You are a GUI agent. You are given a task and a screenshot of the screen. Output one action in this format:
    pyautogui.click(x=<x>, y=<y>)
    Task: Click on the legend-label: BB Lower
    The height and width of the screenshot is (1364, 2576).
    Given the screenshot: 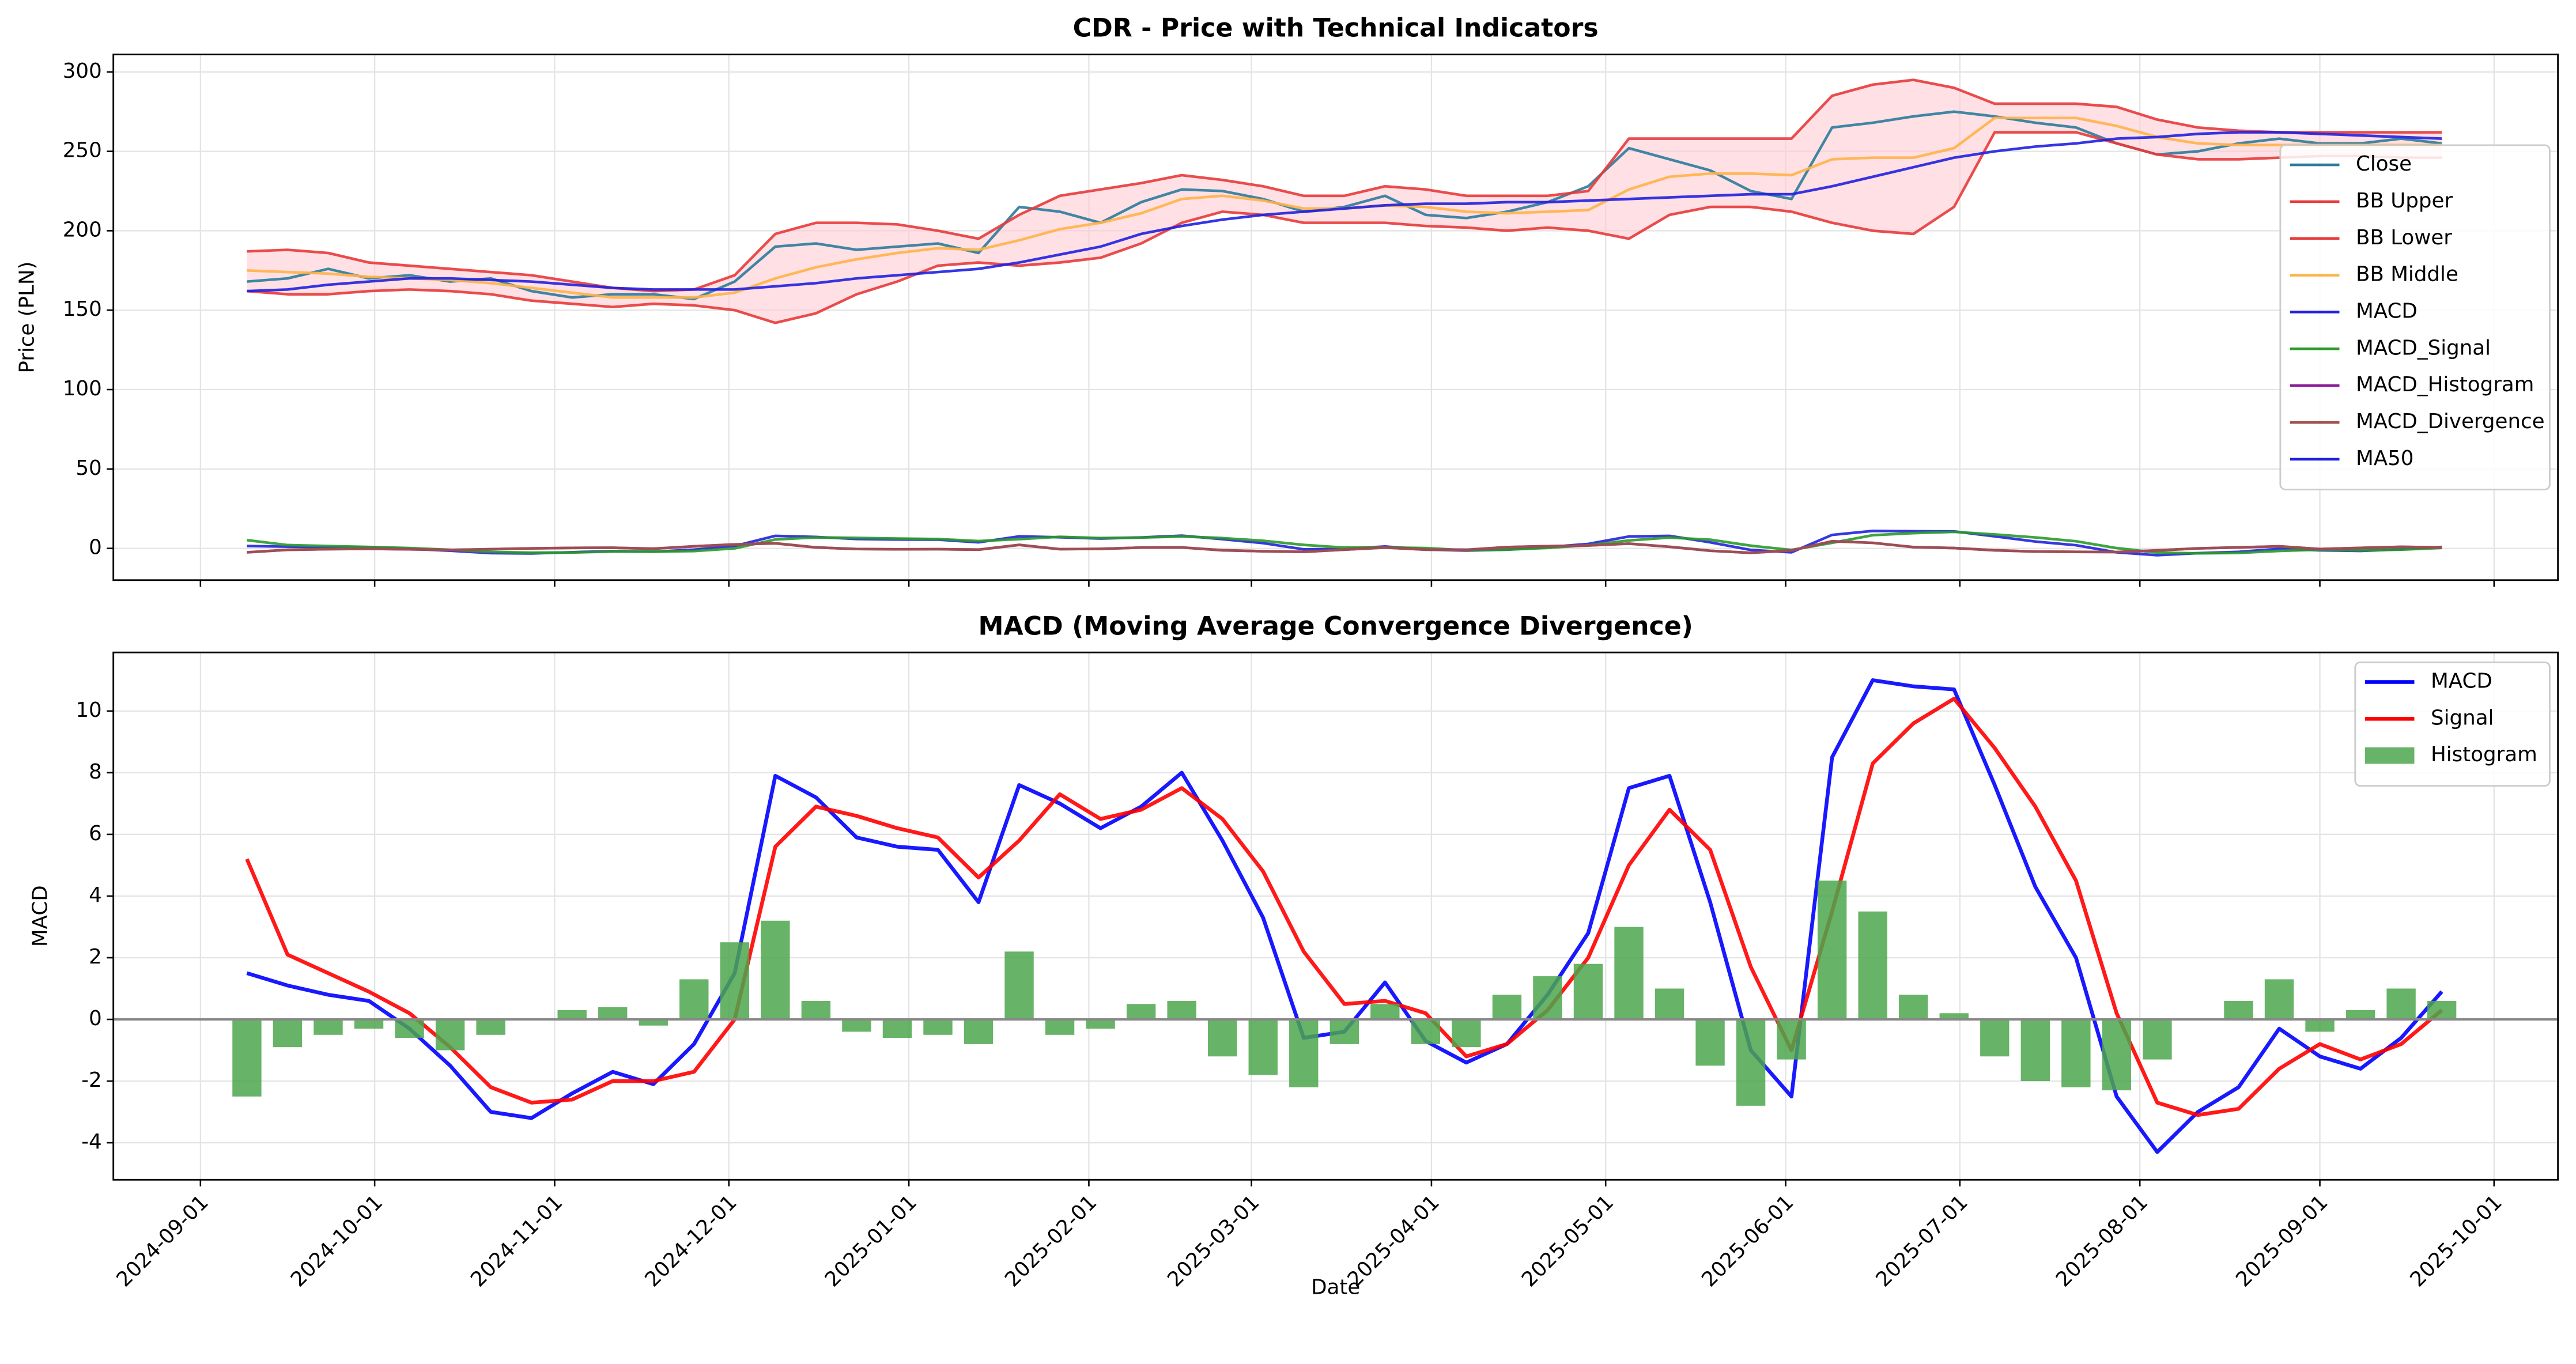 What is the action you would take?
    pyautogui.click(x=2404, y=238)
    